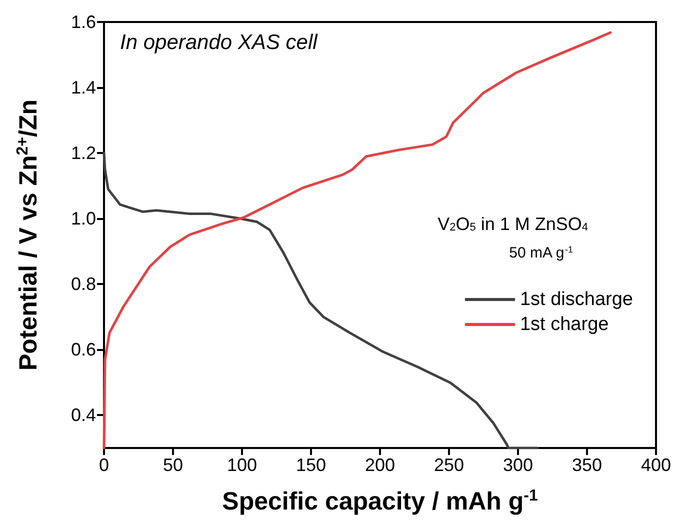  What do you see at coordinates (513, 224) in the screenshot?
I see `annotation: V2O5 in 1 M ZnSO4` at bounding box center [513, 224].